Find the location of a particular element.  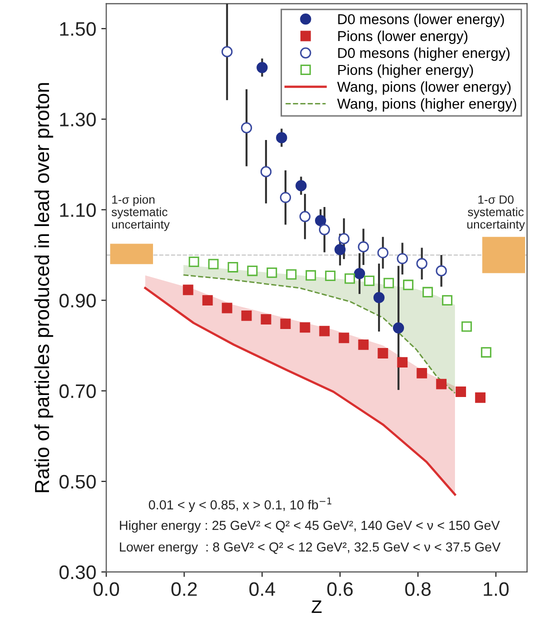

y-tick-label: 0.70 is located at coordinates (77, 391).